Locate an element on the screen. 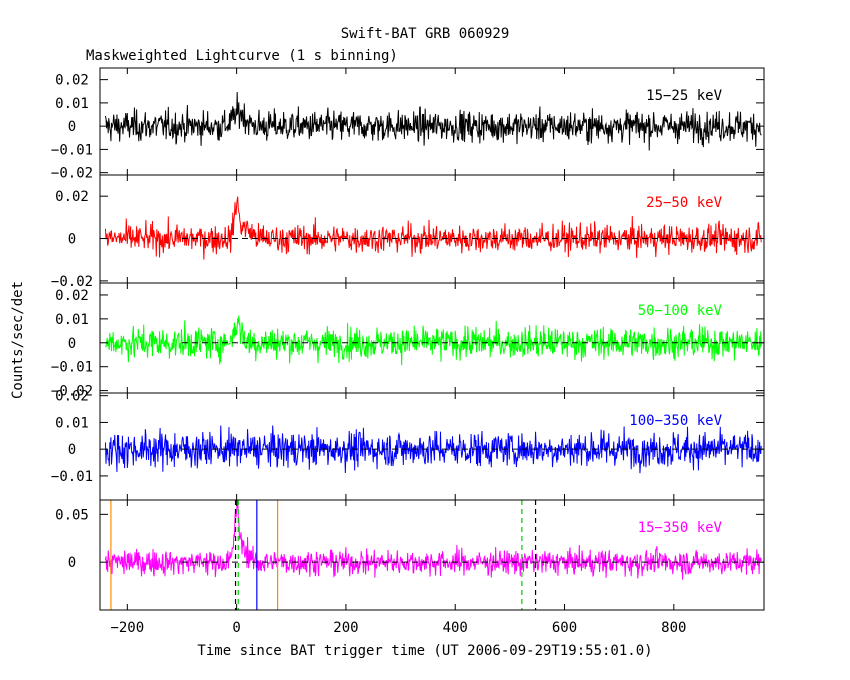 This screenshot has height=680, width=850. band-label: 15−25 keV is located at coordinates (684, 96).